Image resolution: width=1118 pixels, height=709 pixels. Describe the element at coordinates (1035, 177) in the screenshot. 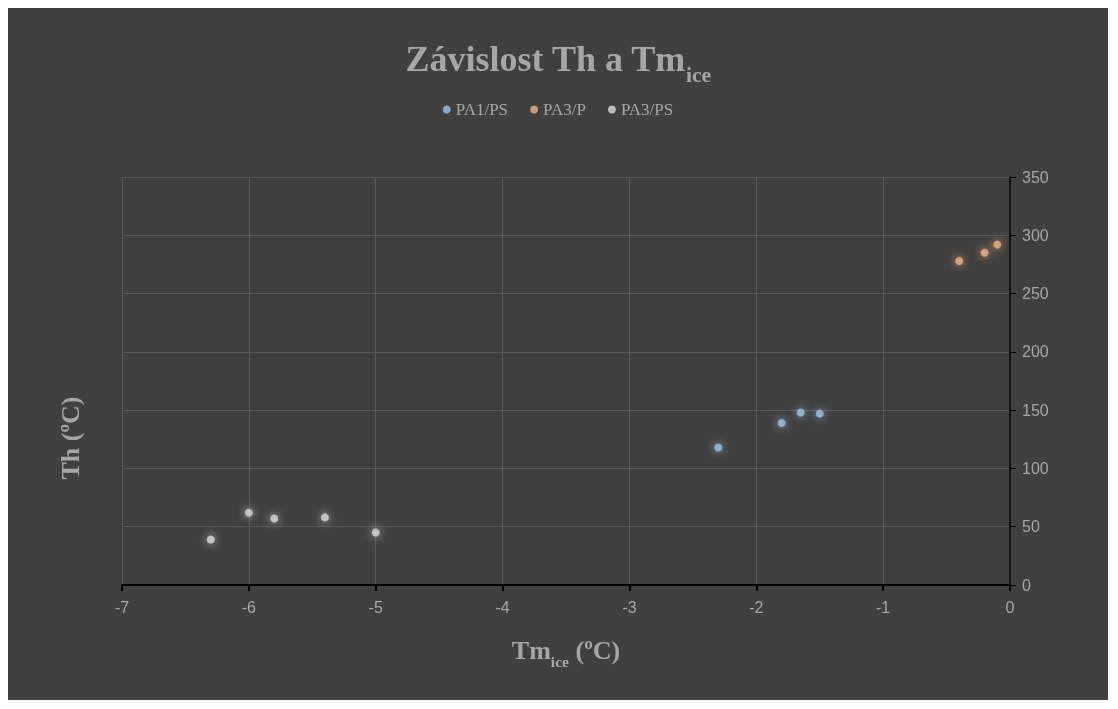

I see `y-tick-label: 350` at that location.